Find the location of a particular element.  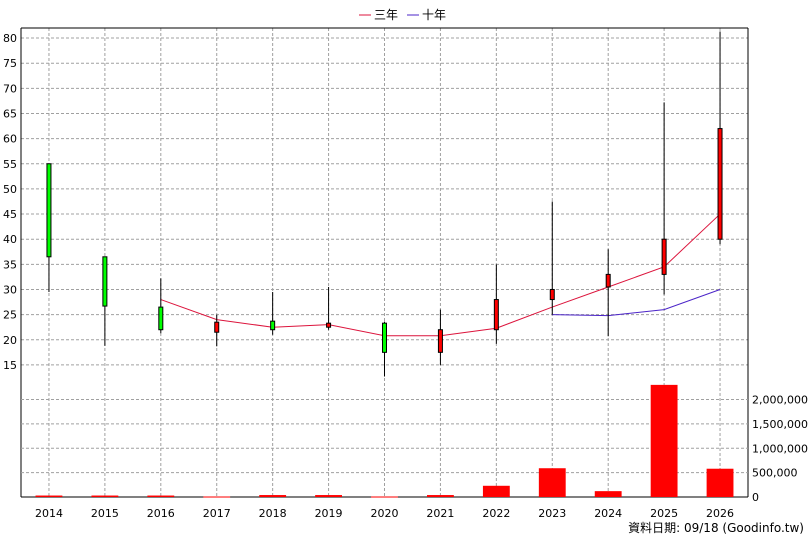

x-tick-label: 2017 is located at coordinates (217, 513).